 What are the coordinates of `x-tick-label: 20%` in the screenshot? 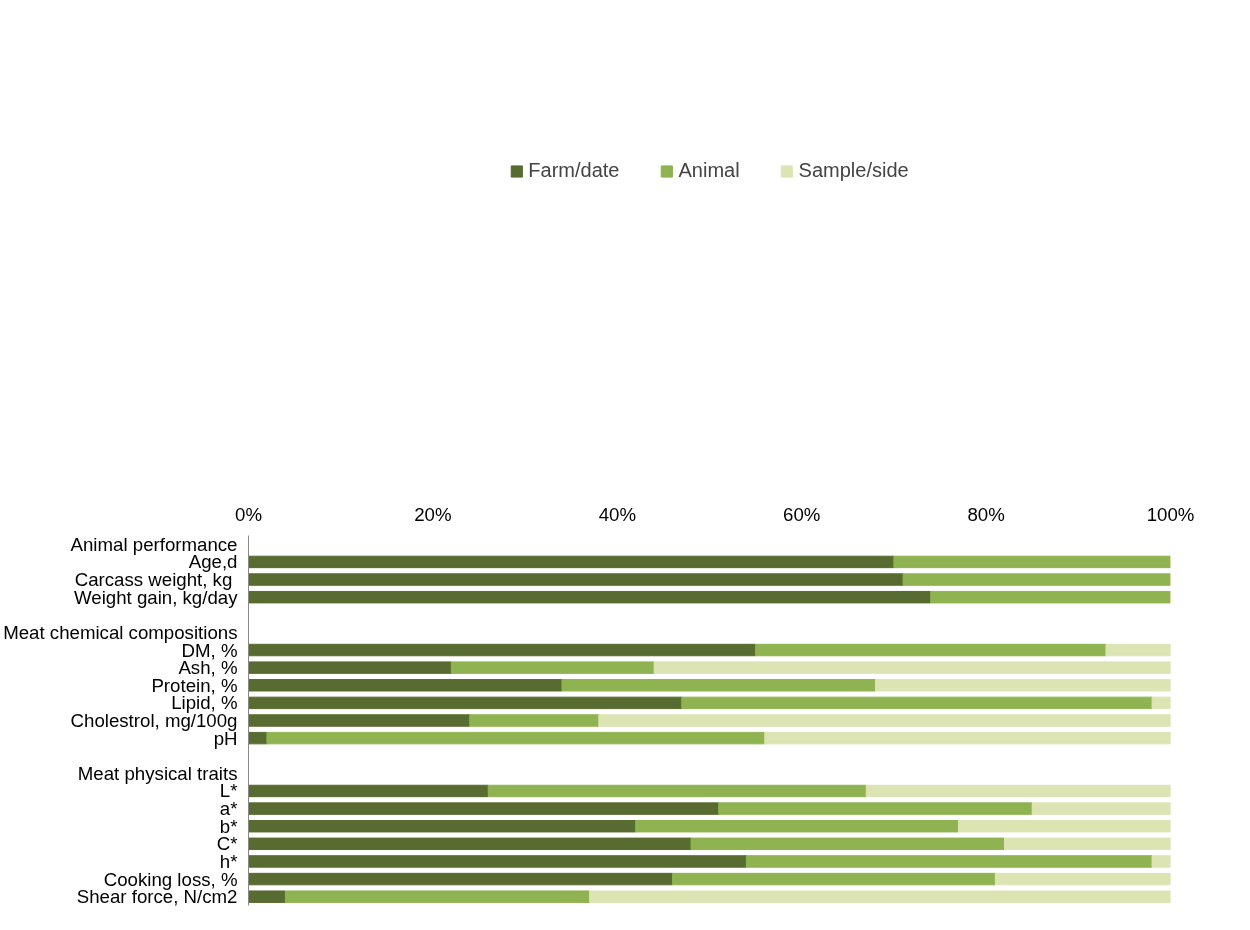 It's located at (433, 514).